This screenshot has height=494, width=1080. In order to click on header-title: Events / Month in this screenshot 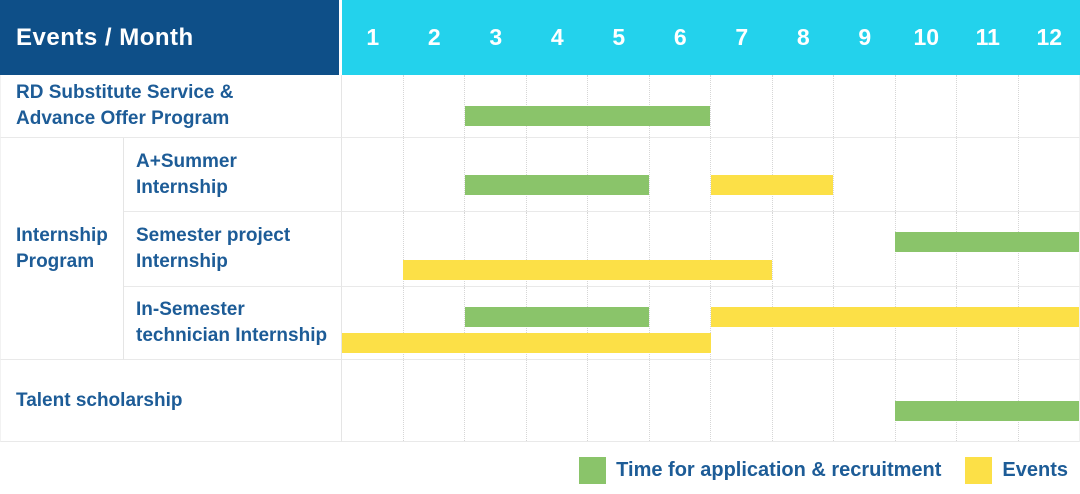, I will do `click(105, 37)`.